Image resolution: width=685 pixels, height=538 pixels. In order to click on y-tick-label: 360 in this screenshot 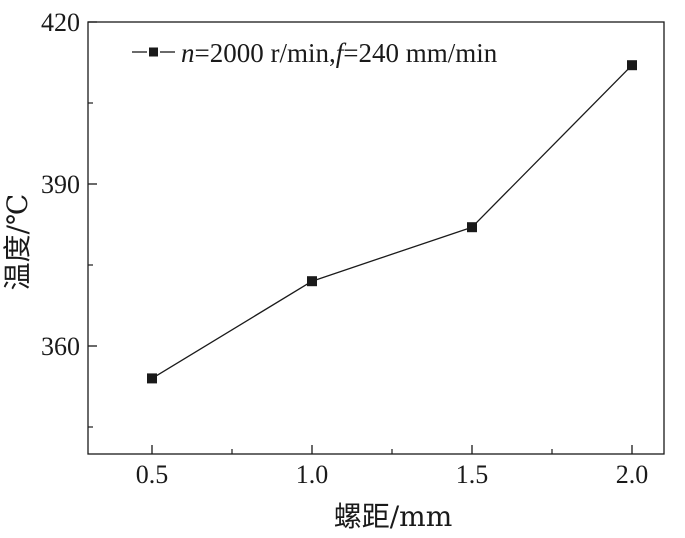, I will do `click(60, 346)`.